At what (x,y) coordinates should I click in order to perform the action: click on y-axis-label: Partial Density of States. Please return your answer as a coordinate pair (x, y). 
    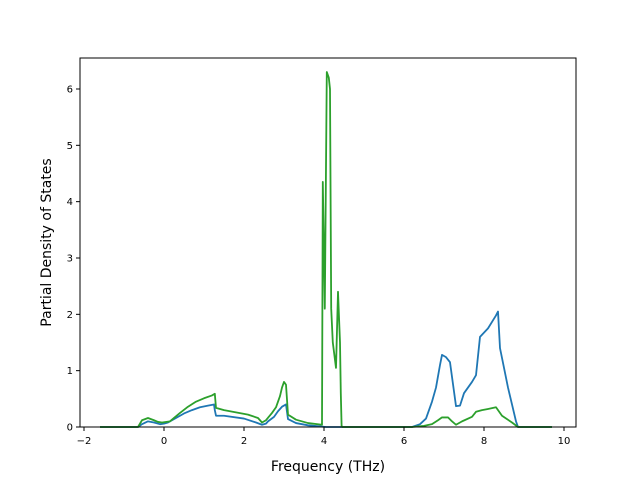
    Looking at the image, I should click on (47, 242).